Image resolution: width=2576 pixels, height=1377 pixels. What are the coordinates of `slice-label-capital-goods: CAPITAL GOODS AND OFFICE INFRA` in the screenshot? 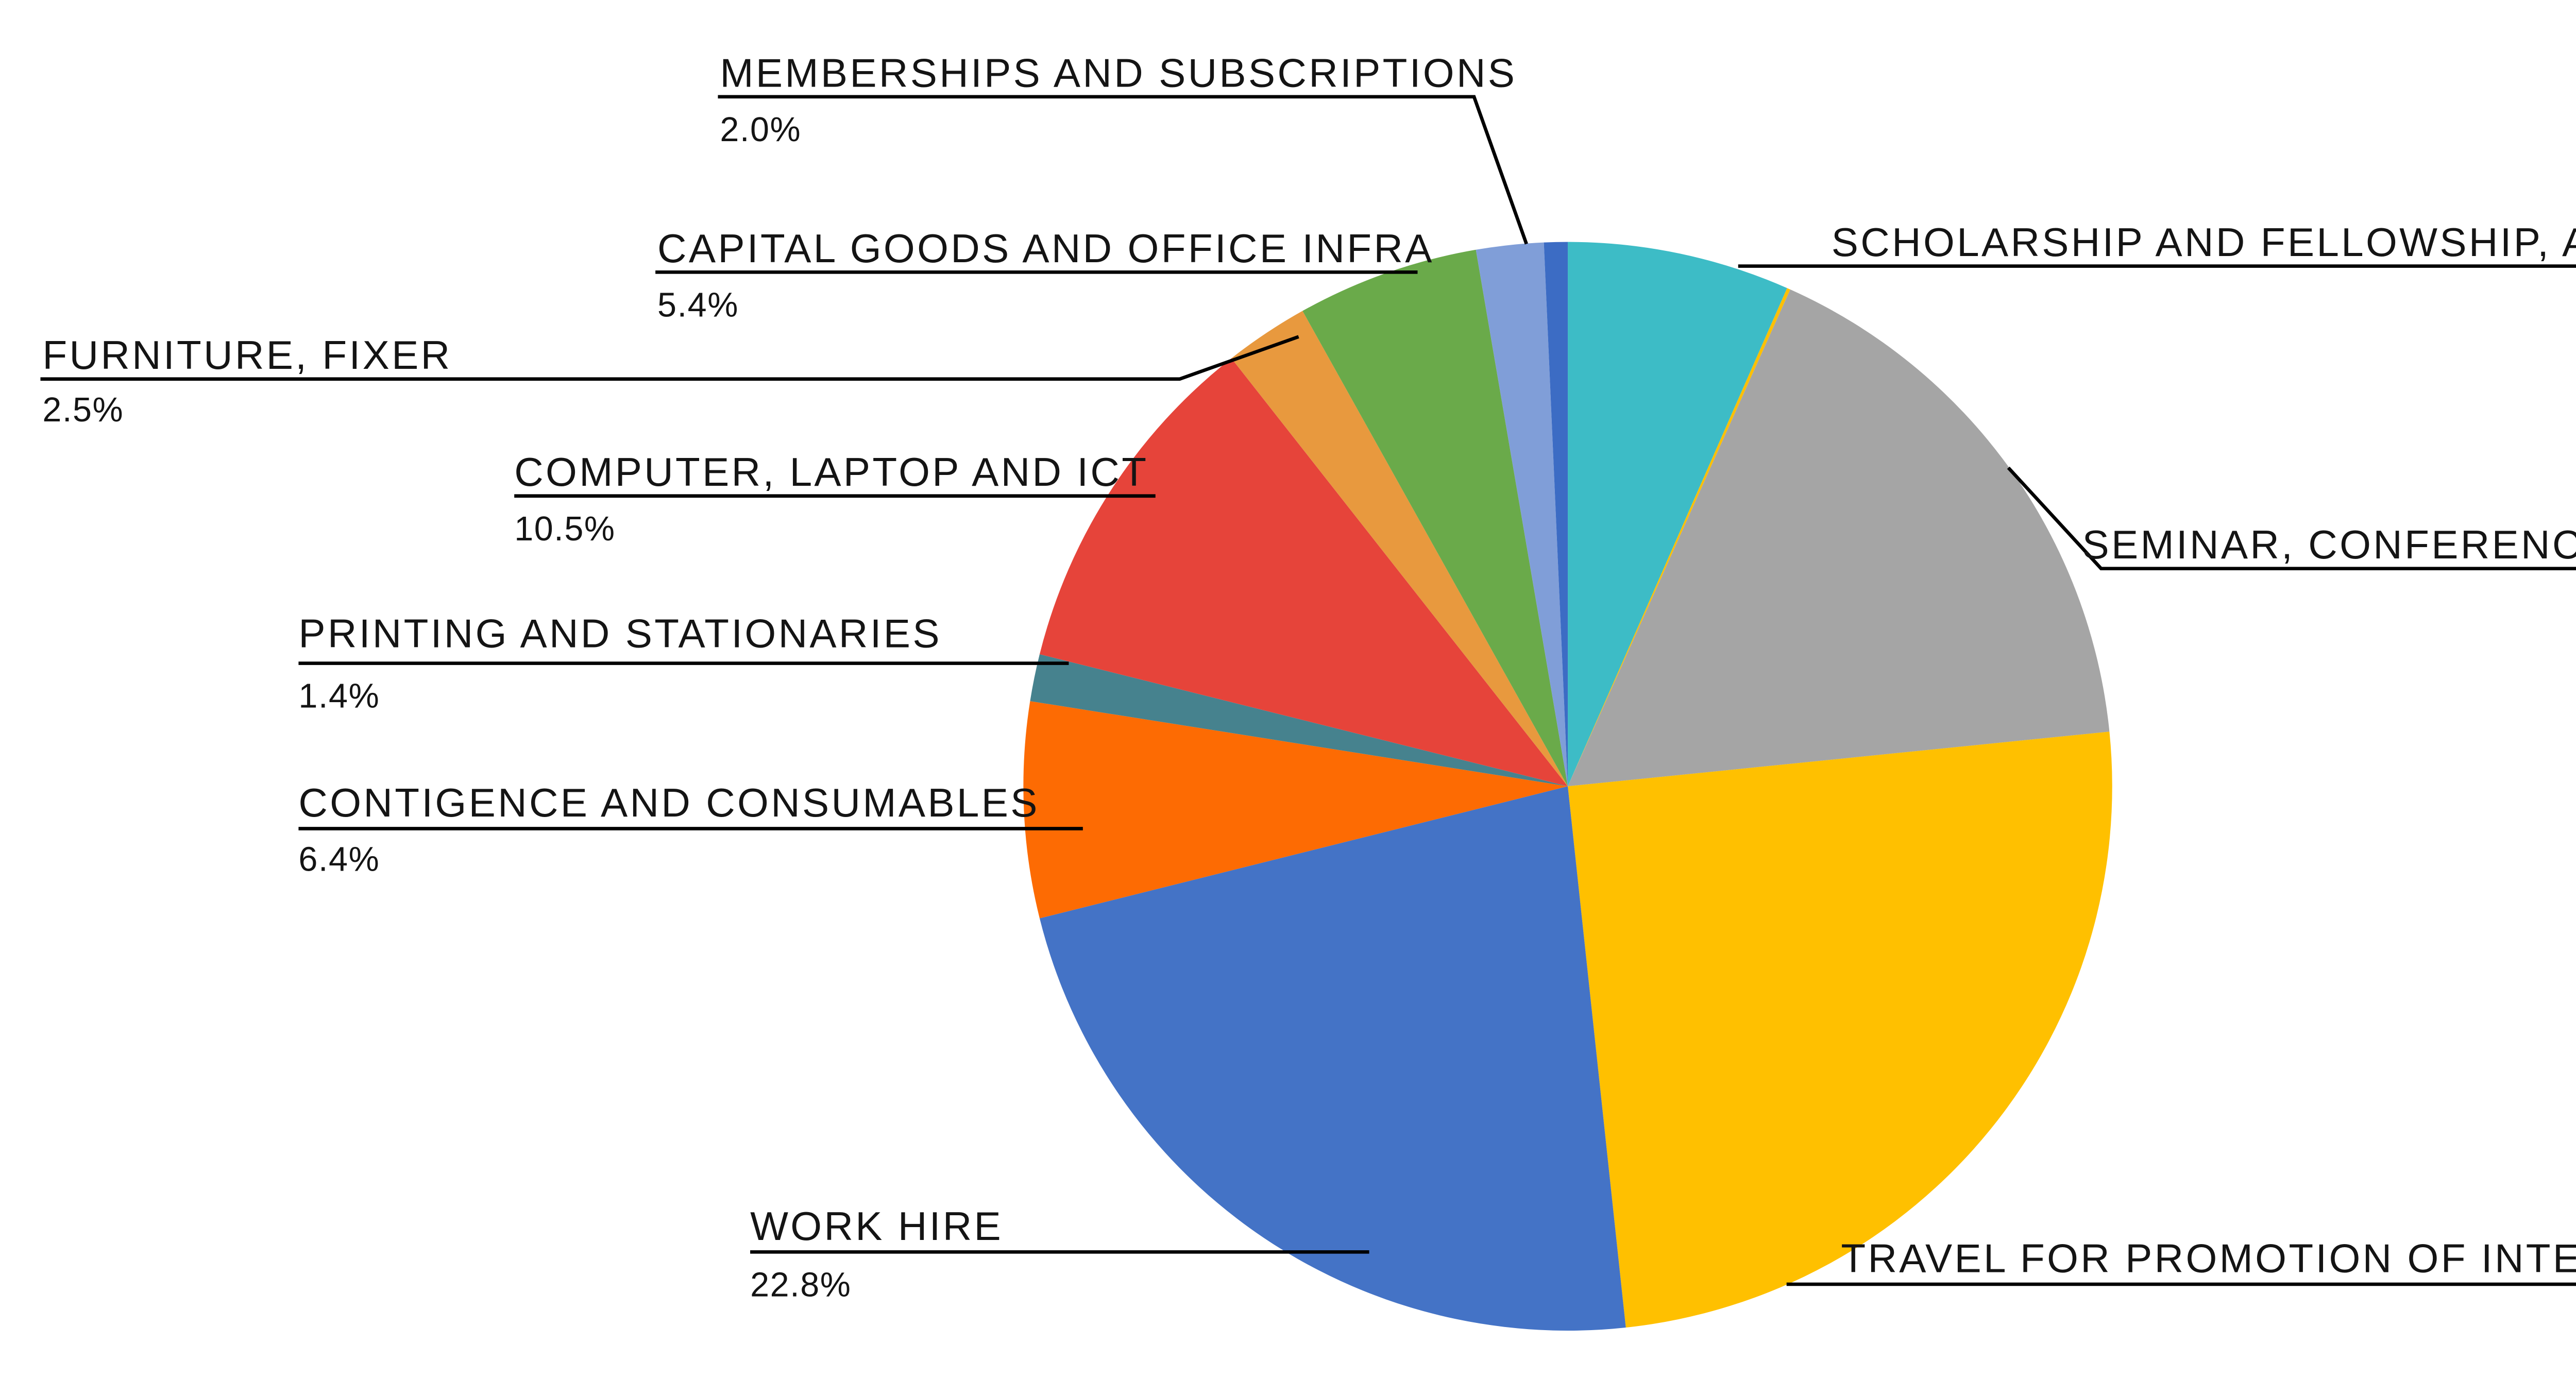 It's located at (1045, 248).